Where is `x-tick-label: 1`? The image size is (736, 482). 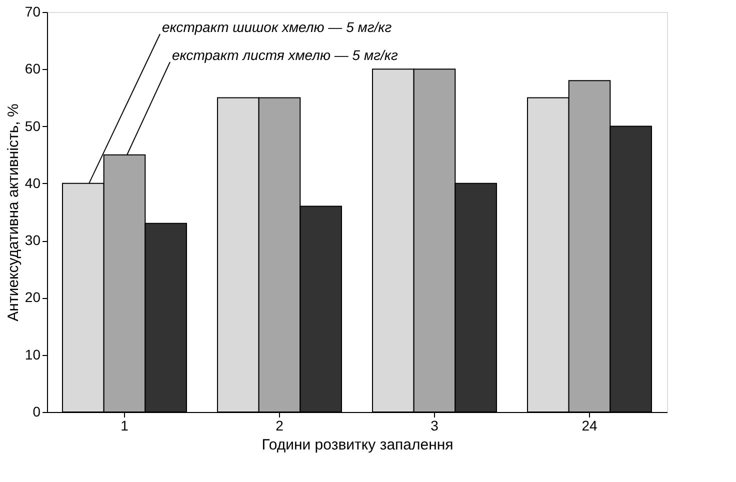 x-tick-label: 1 is located at coordinates (124, 426).